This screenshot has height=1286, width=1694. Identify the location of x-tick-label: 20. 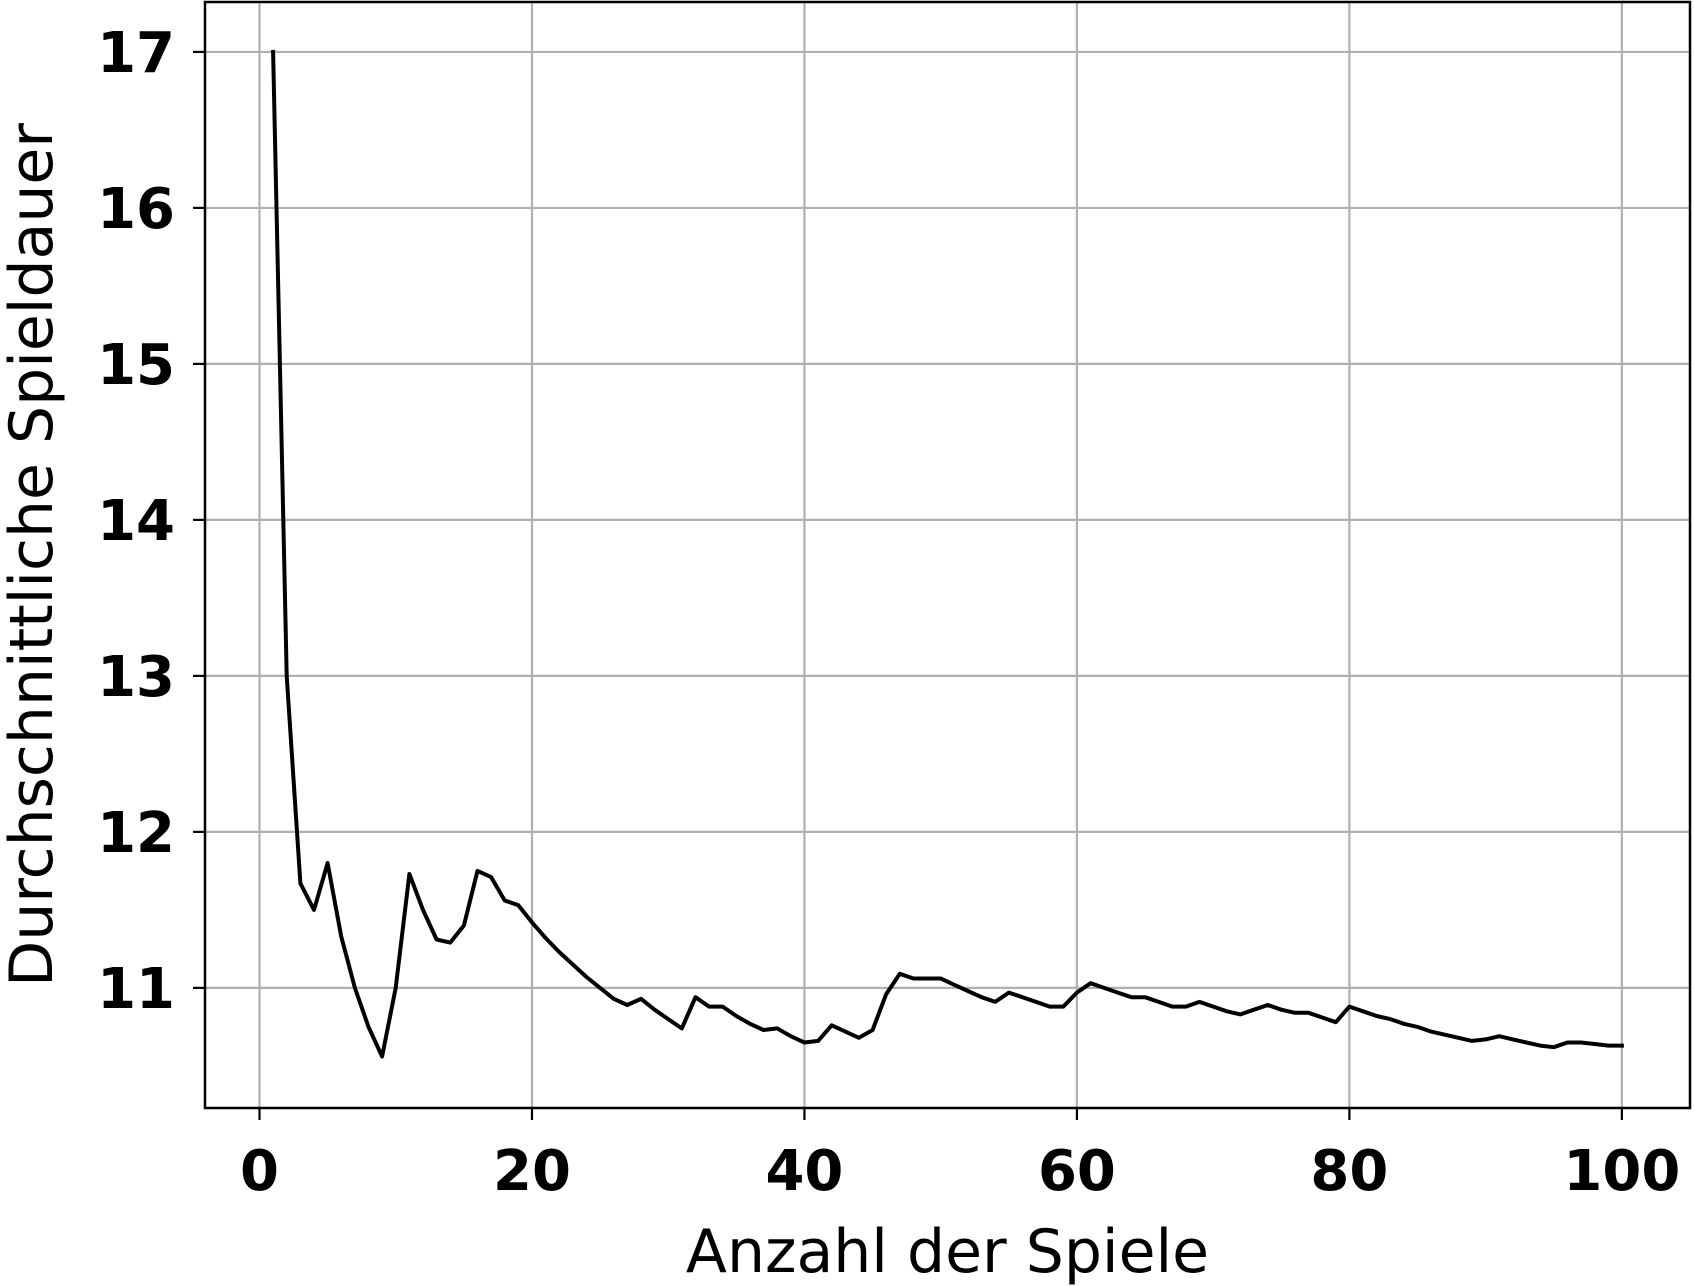
(532, 1171).